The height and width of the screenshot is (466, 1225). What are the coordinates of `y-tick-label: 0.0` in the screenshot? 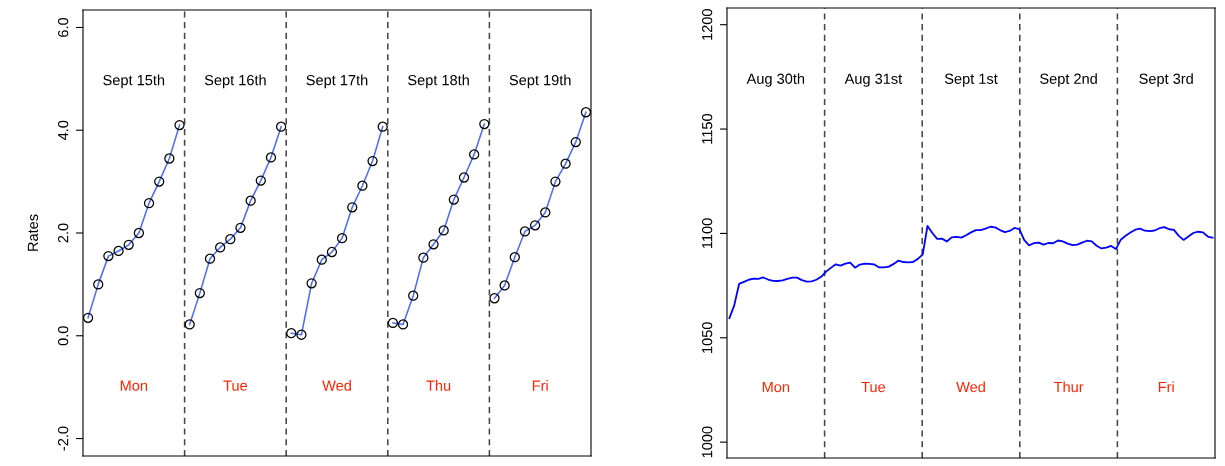 It's located at (63, 336).